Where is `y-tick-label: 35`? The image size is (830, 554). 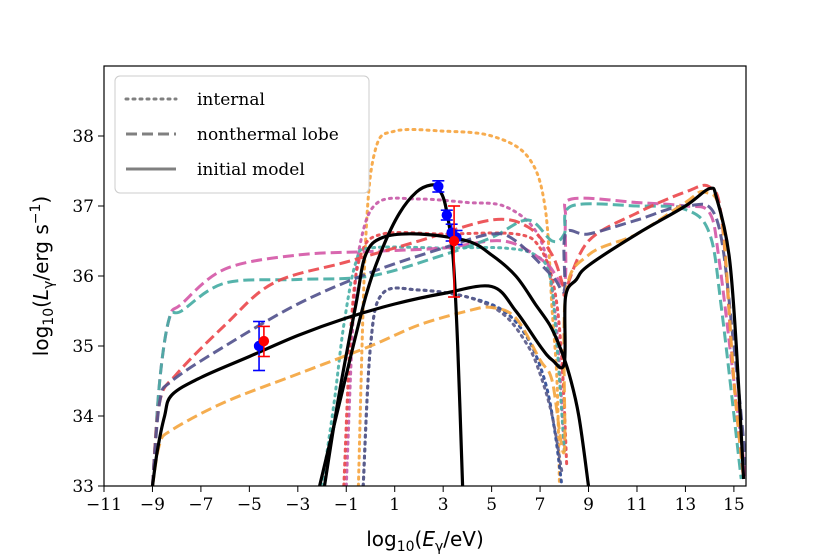
y-tick-label: 35 is located at coordinates (83, 347).